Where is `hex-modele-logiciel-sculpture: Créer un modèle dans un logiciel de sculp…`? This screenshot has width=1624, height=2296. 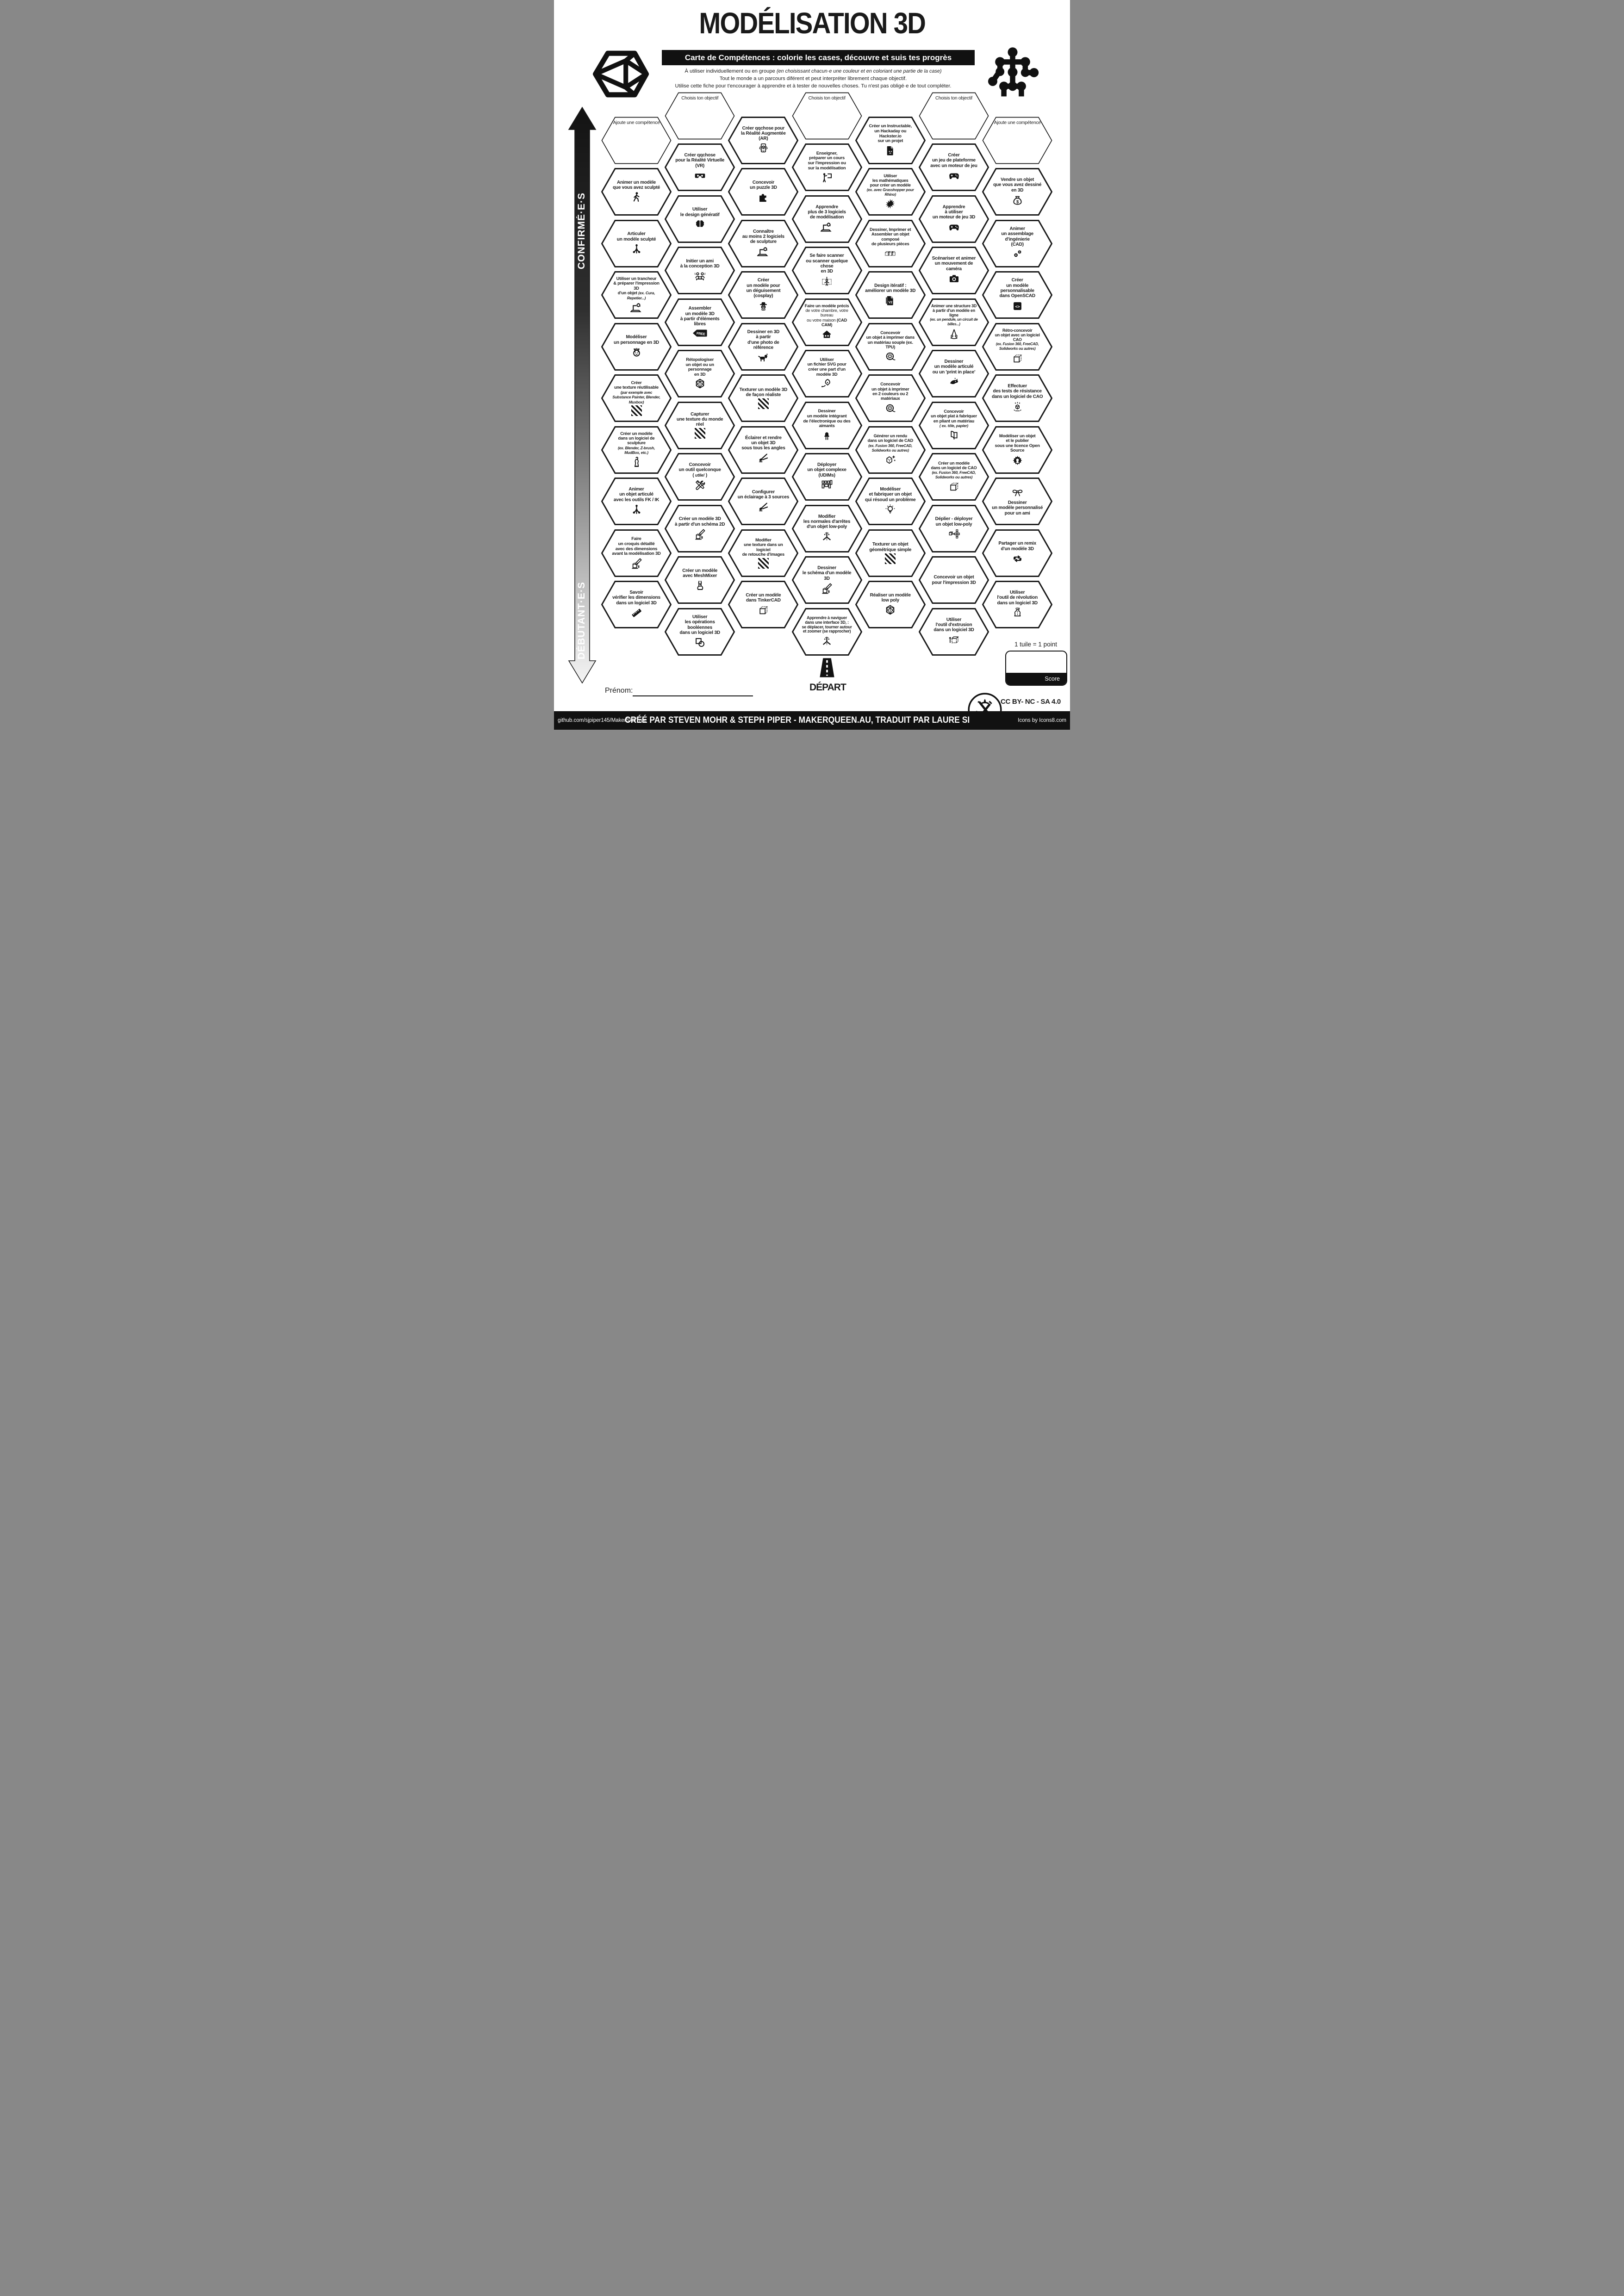
hex-modele-logiciel-sculpture: Créer un modèle dans un logiciel de sculp… is located at coordinates (636, 450).